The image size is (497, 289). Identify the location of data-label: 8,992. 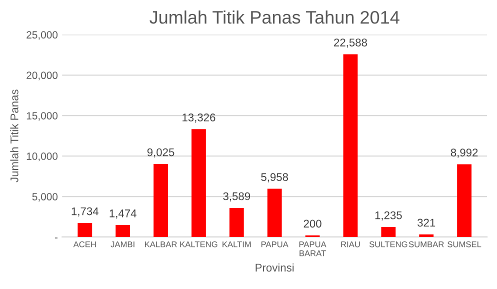
(464, 153).